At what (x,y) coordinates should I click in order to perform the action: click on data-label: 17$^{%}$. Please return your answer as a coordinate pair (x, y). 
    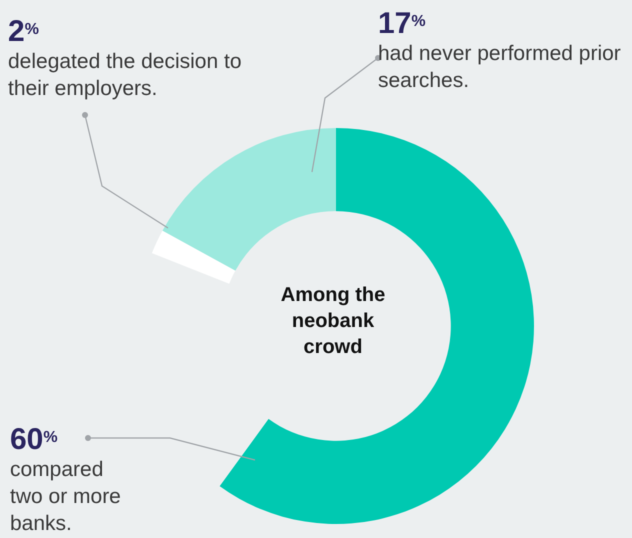
    Looking at the image, I should click on (402, 23).